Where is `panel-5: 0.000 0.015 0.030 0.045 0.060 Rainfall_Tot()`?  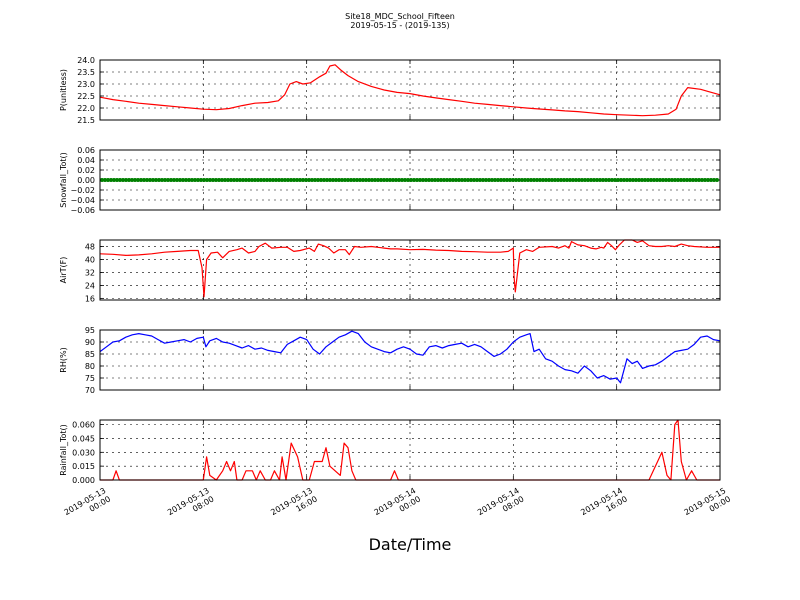
panel-5: 0.000 0.015 0.030 0.045 0.060 Rainfall_Tot() is located at coordinates (390, 452).